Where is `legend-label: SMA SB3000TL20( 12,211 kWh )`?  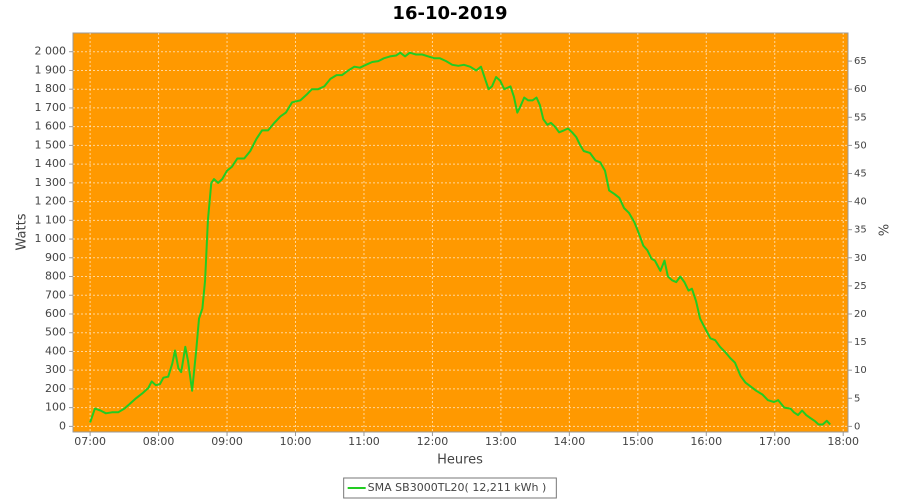
legend-label: SMA SB3000TL20( 12,211 kWh ) is located at coordinates (457, 487).